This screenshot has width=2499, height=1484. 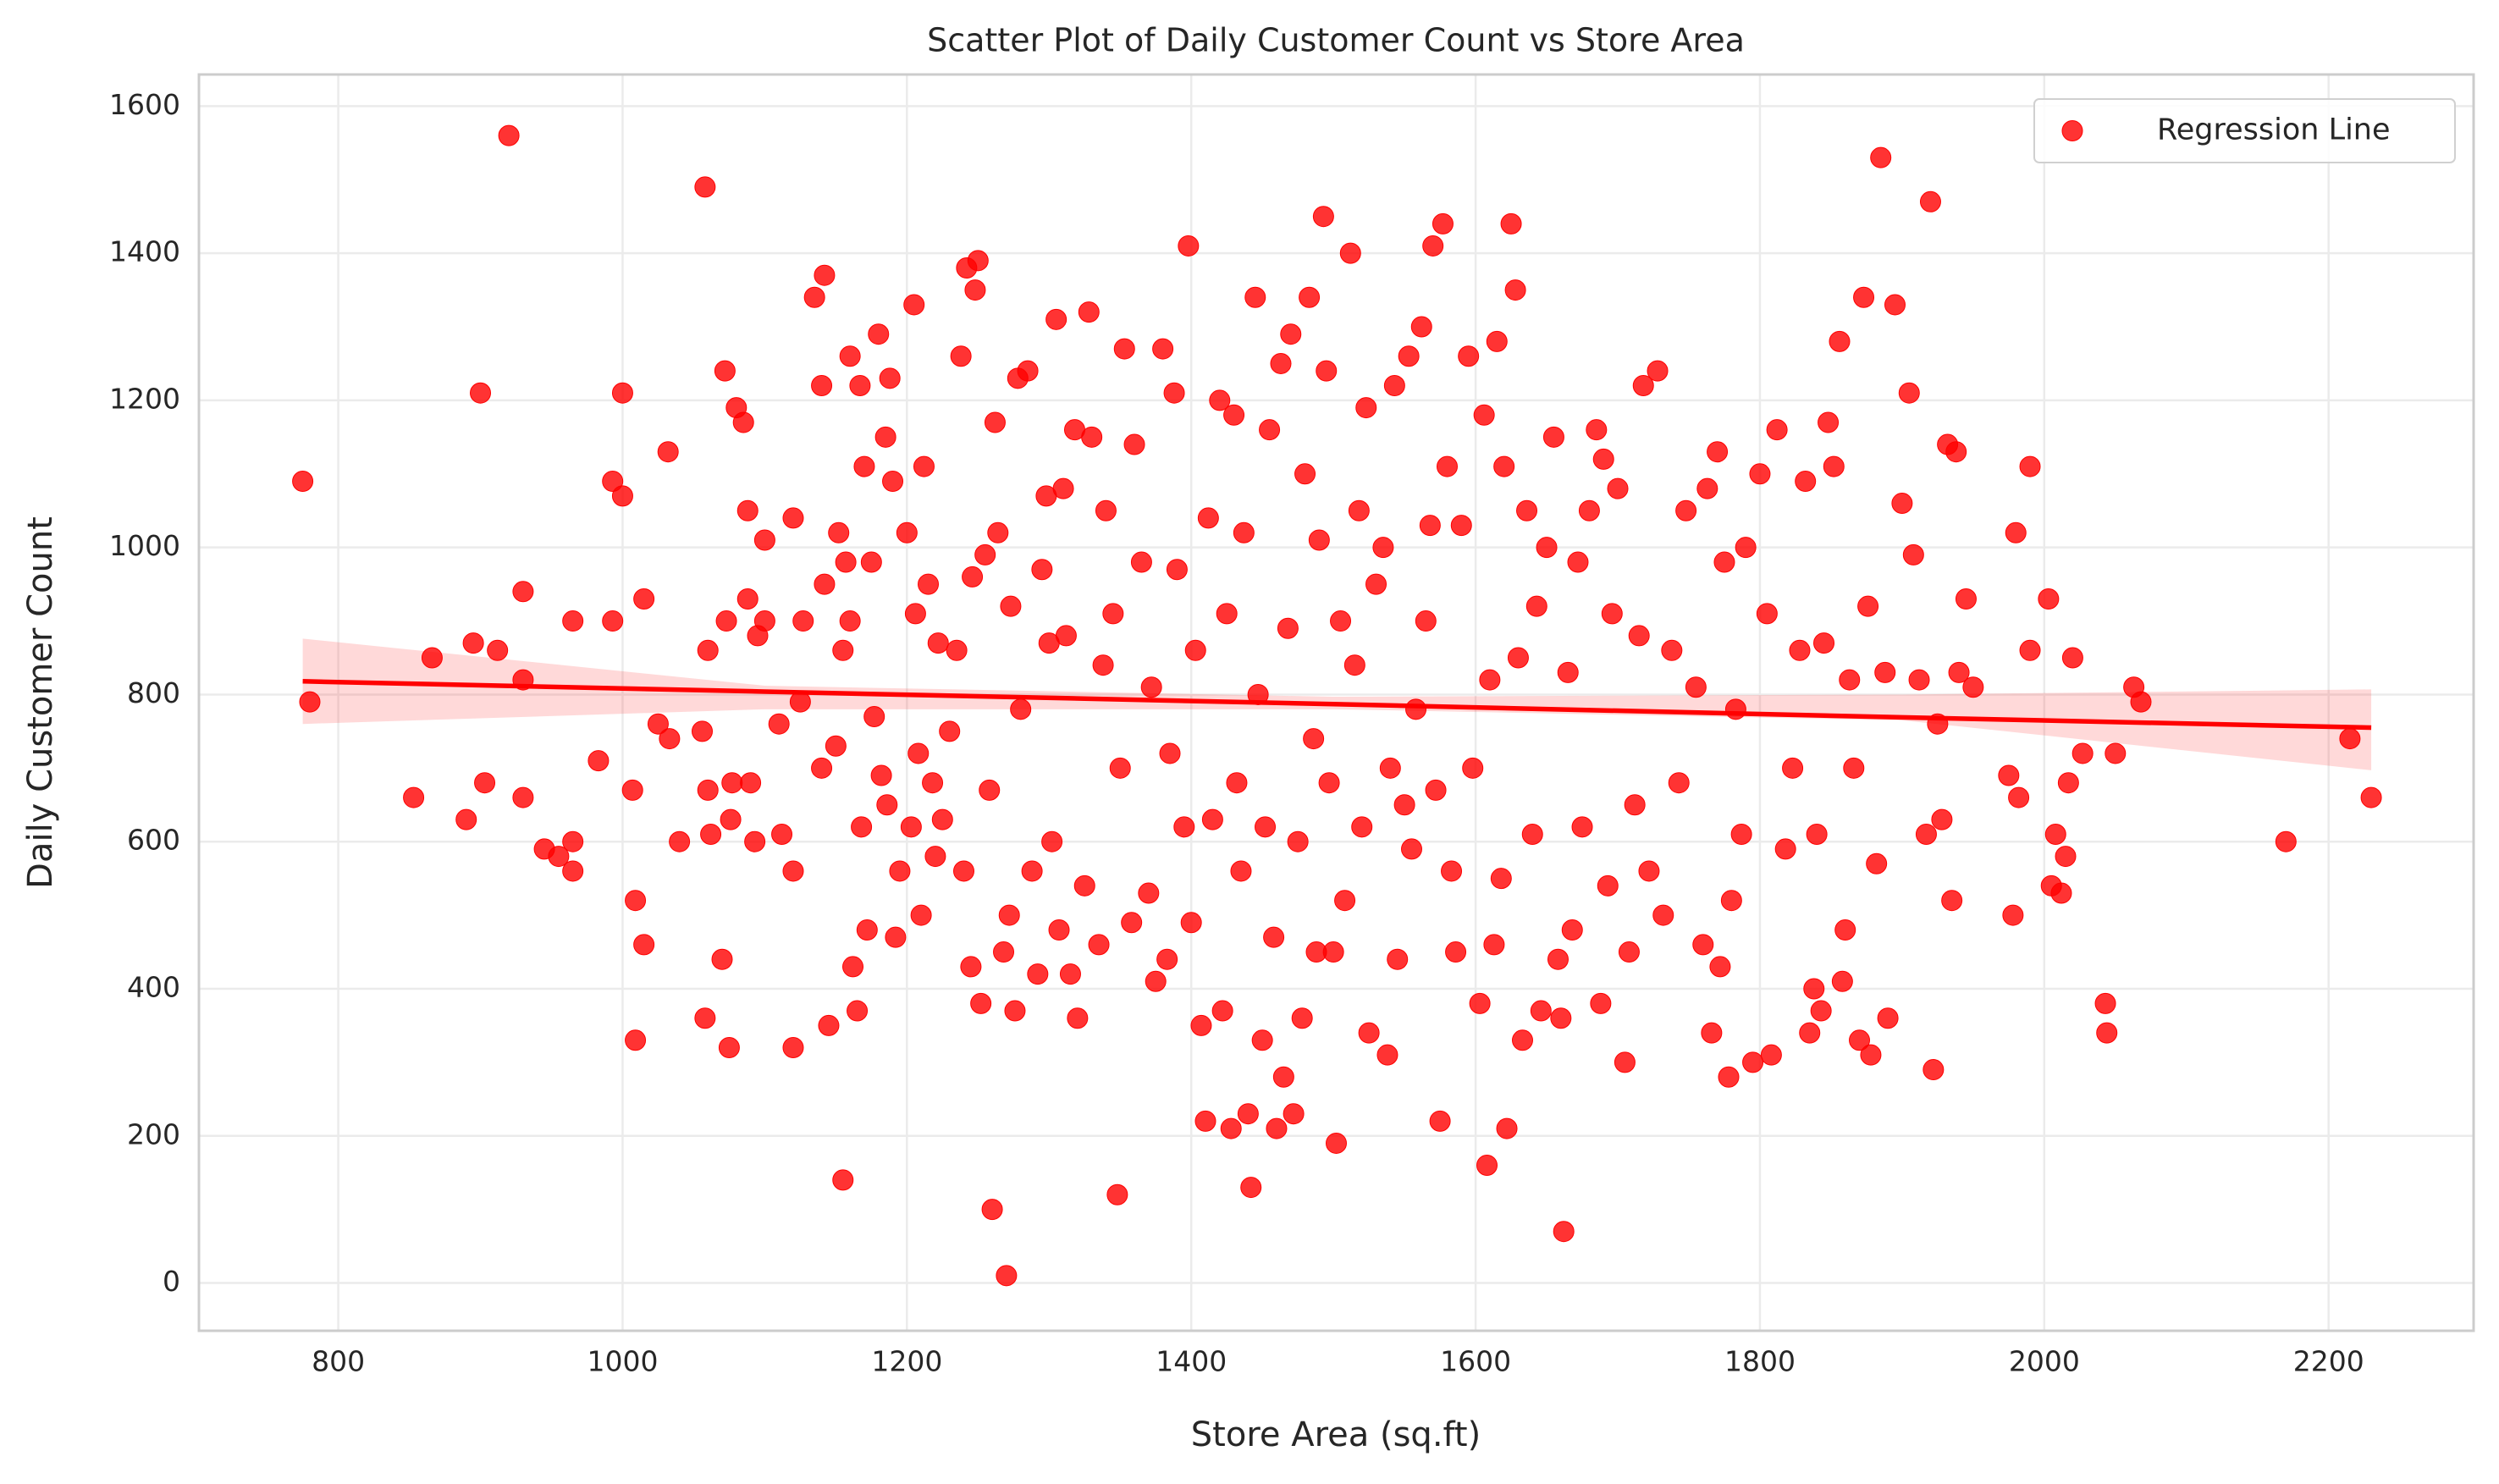 I want to click on x-tick-label: 800, so click(x=338, y=1361).